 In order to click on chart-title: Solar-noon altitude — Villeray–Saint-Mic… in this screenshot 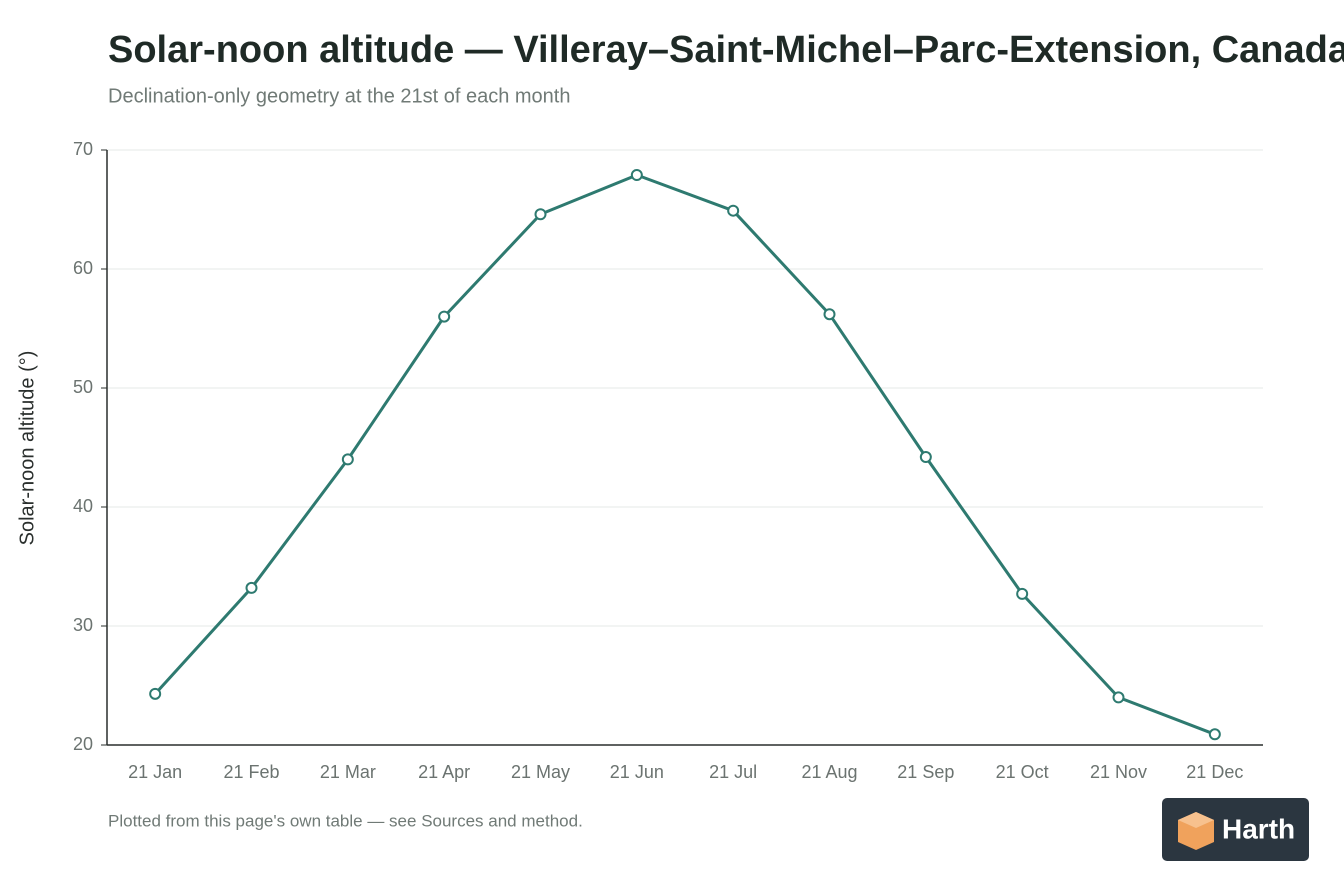, I will do `click(726, 50)`.